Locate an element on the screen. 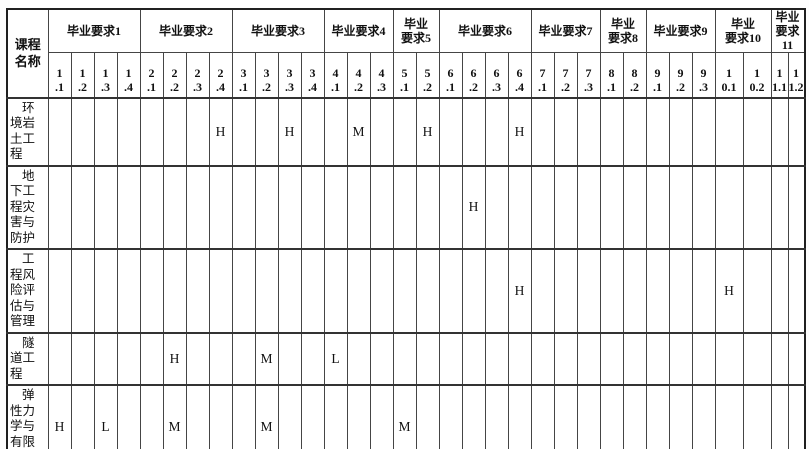 This screenshot has width=809, height=449. sub-req-header-1.2: 1 .2 is located at coordinates (82, 75).